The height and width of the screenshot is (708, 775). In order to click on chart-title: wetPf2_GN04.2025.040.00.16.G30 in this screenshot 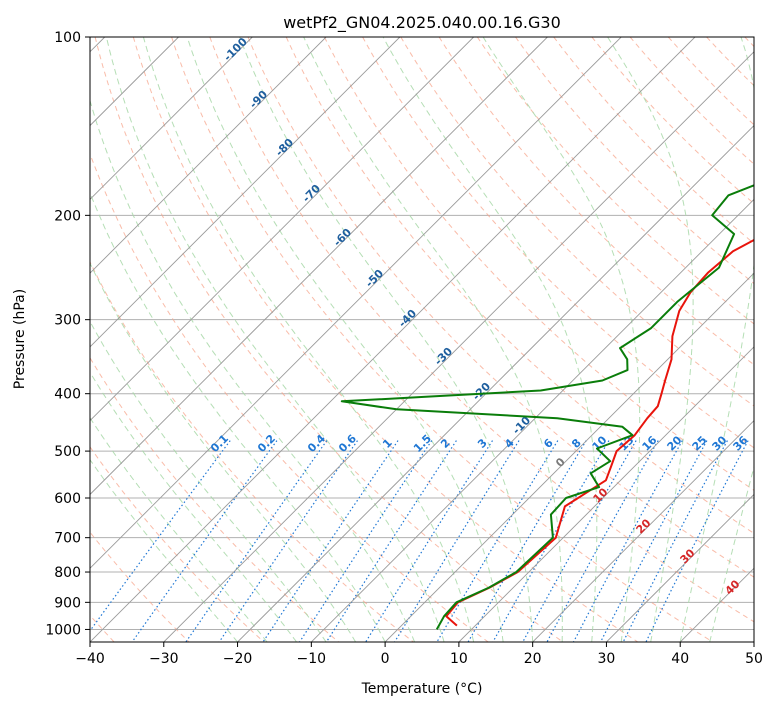, I will do `click(422, 23)`.